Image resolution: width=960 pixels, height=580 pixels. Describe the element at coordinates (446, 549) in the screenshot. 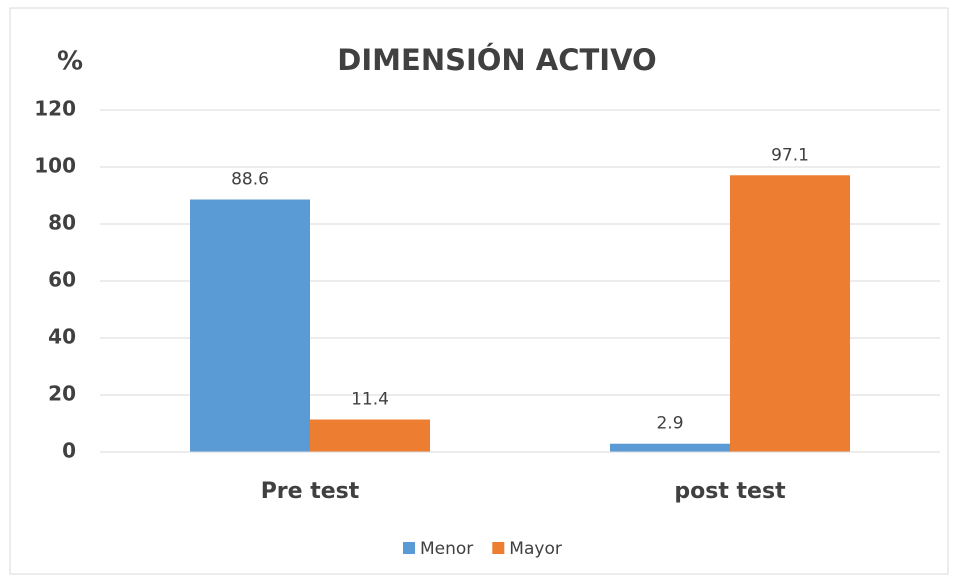

I see `legend-label: Menor` at that location.